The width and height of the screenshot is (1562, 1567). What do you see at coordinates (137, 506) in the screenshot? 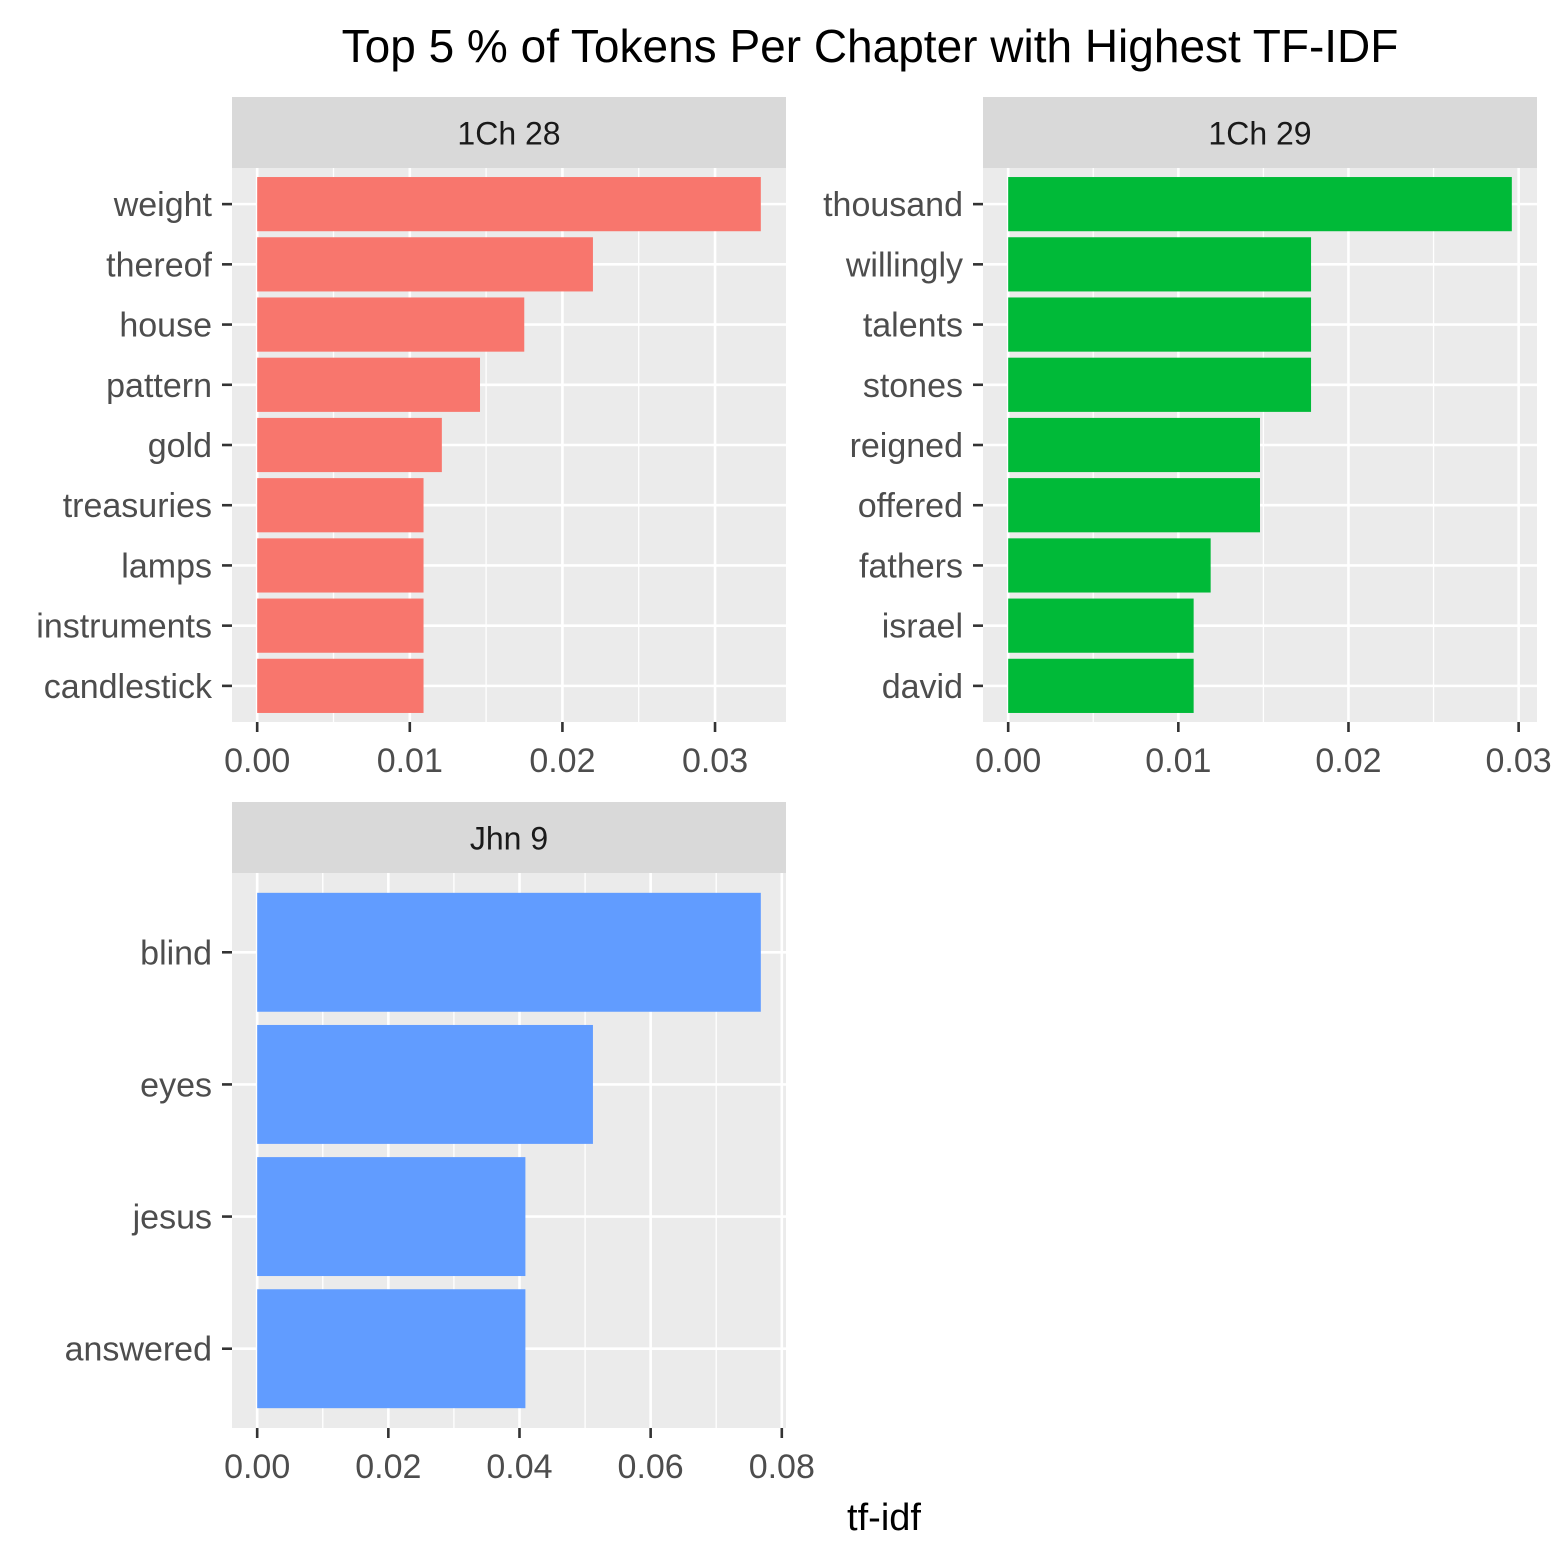
I see `y-tick-label: treasuries` at bounding box center [137, 506].